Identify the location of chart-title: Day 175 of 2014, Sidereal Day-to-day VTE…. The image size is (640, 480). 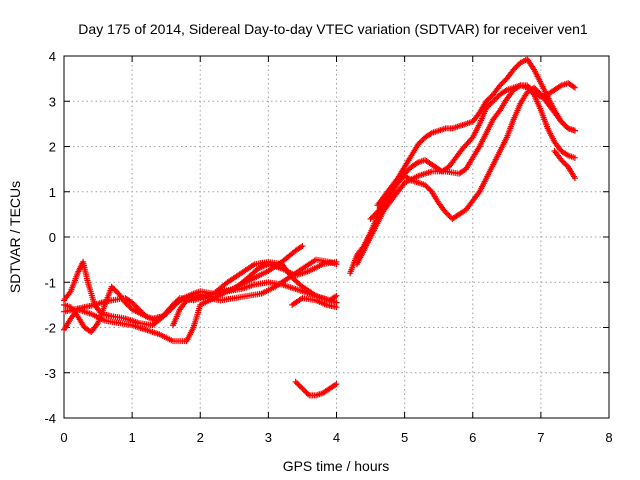
(333, 29).